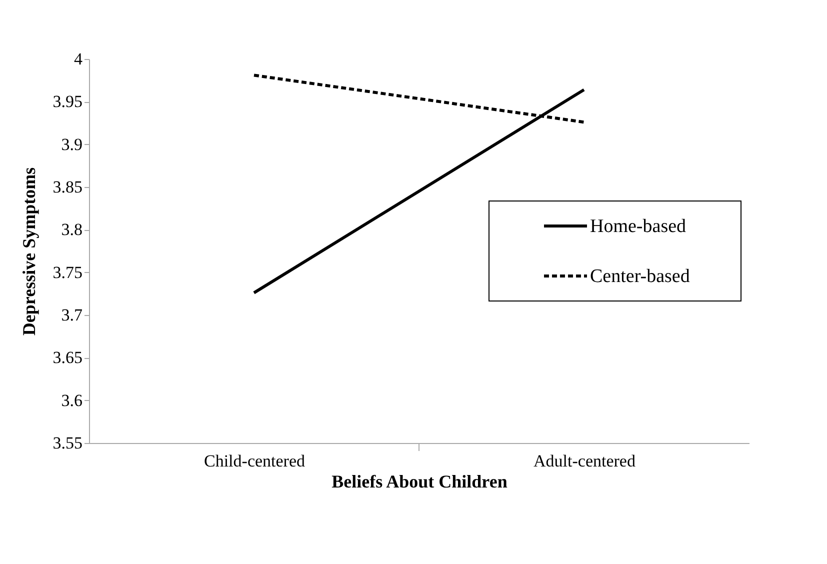  Describe the element at coordinates (67, 102) in the screenshot. I see `y-tick-label: 3.95` at that location.